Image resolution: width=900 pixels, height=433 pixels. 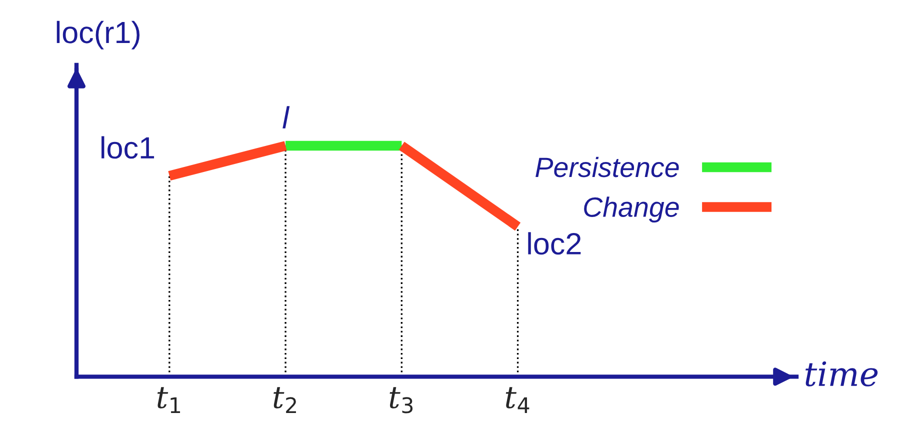 I want to click on legend-label: Change, so click(x=631, y=209).